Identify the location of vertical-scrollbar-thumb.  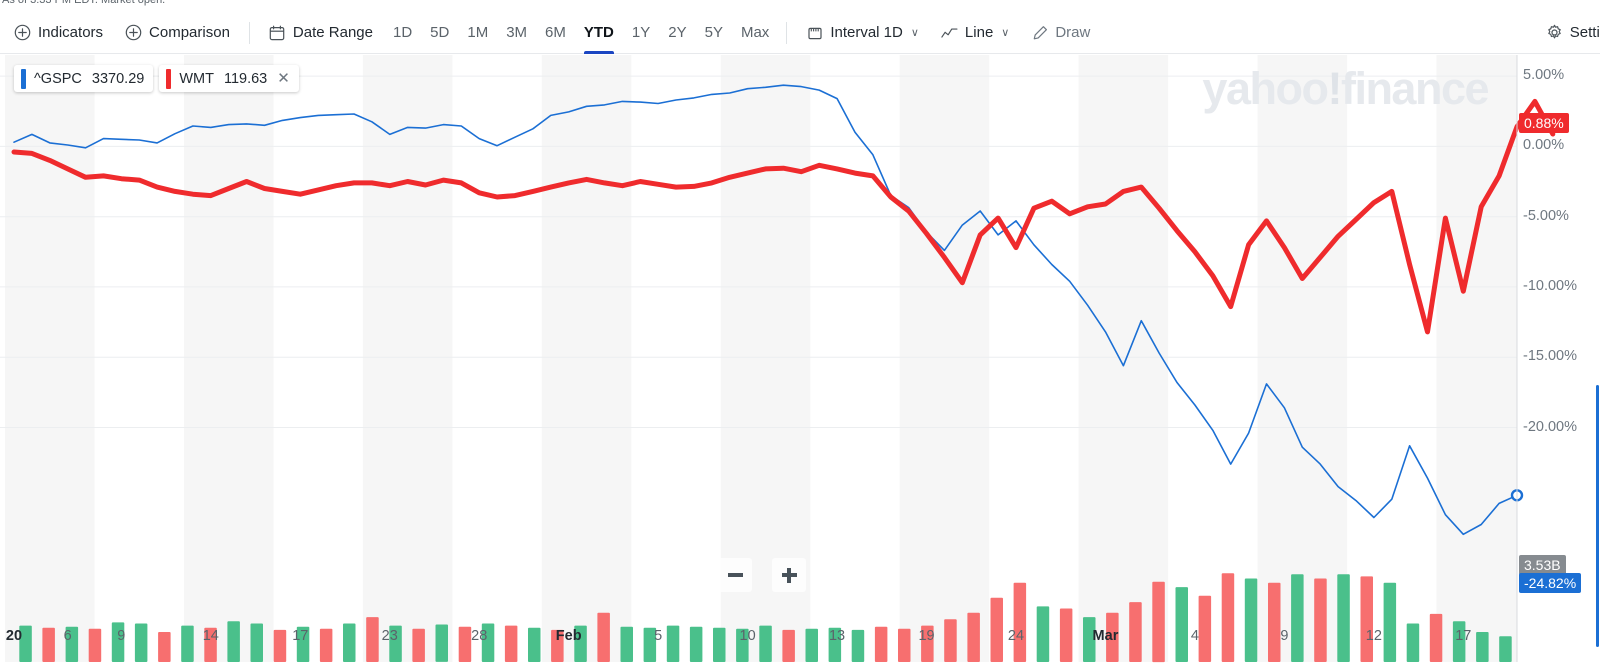
(1597, 516).